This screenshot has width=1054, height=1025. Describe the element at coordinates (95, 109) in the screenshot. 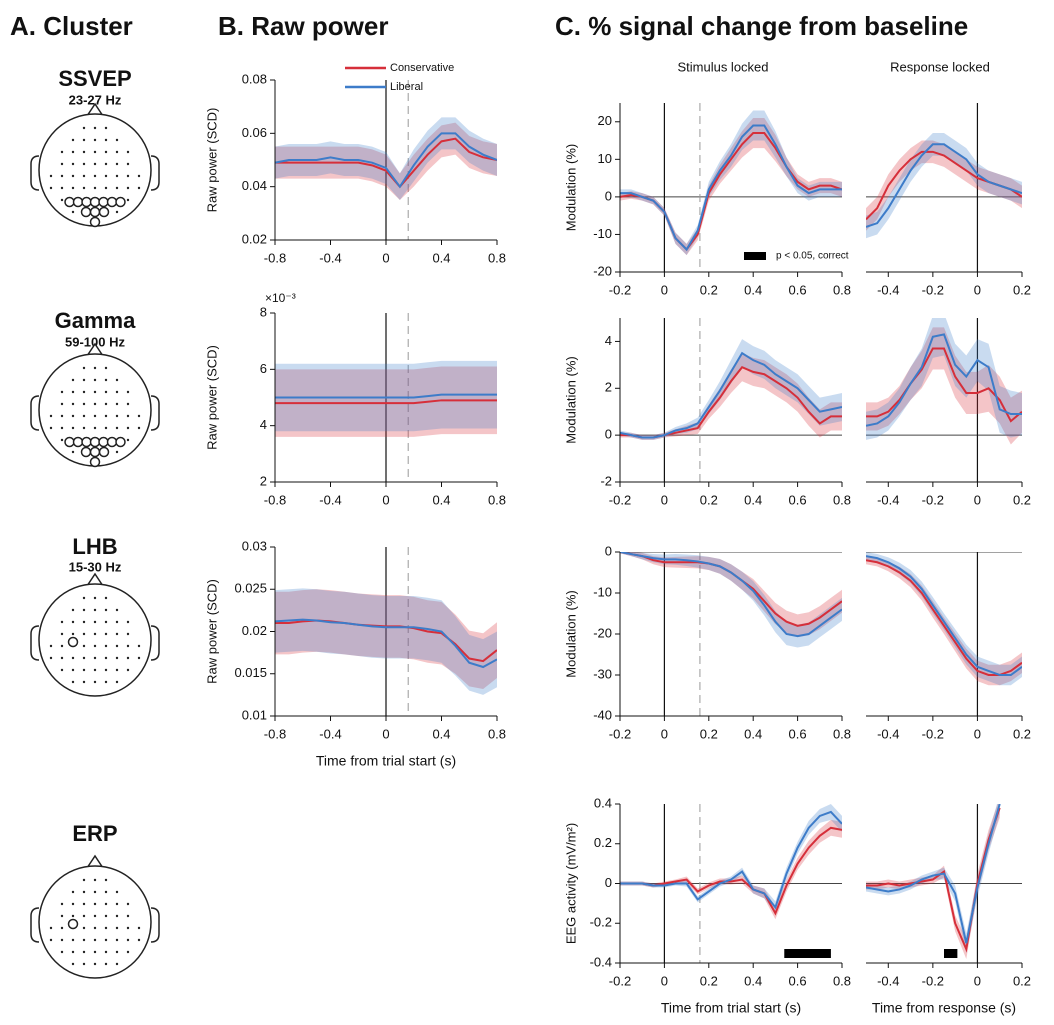

I see `nose` at that location.